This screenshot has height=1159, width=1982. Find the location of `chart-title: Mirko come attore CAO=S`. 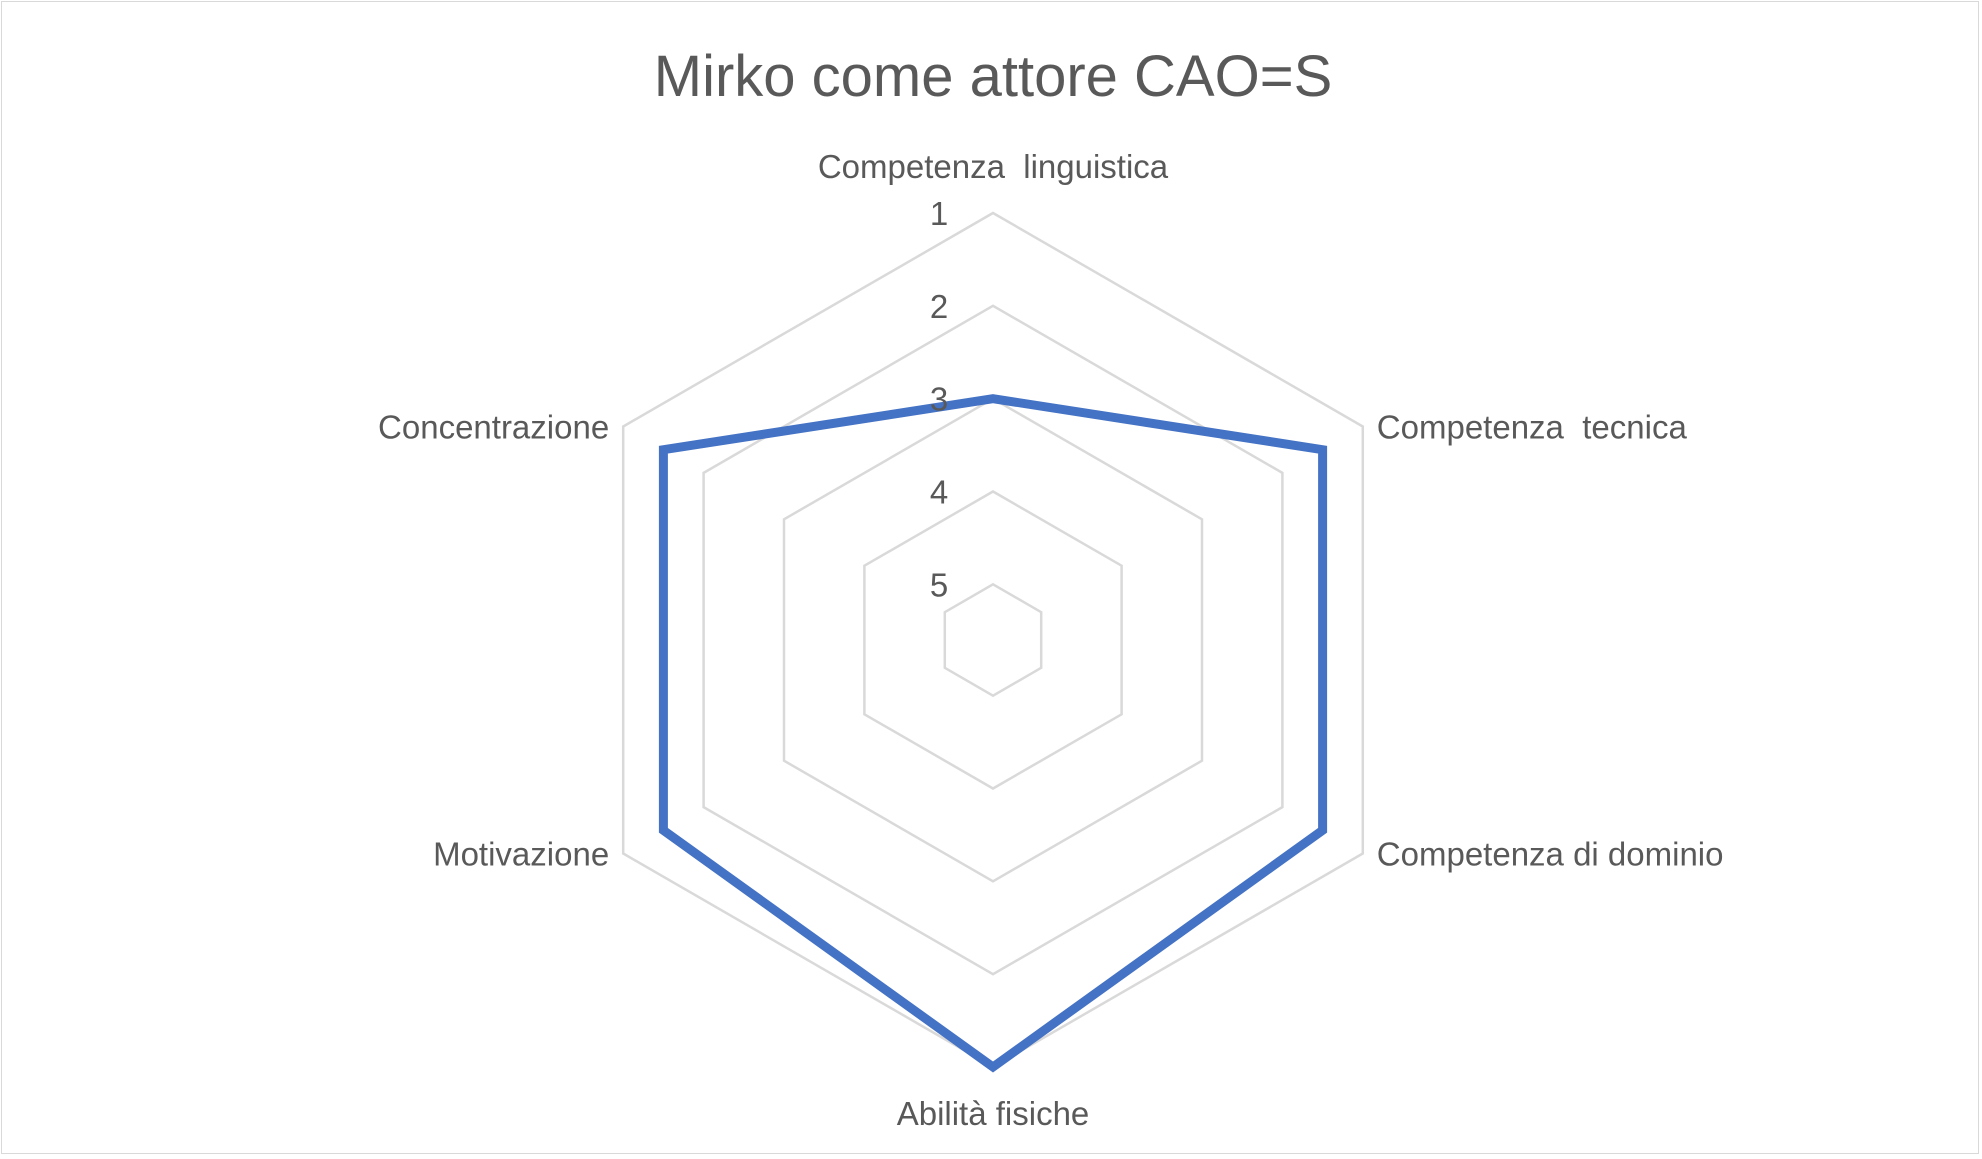

chart-title: Mirko come attore CAO=S is located at coordinates (993, 76).